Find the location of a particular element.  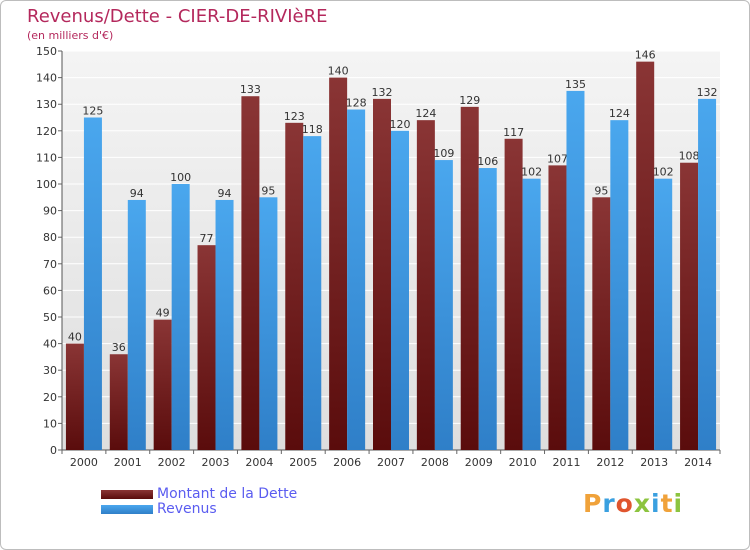

x-tick-label: 2010 is located at coordinates (523, 462).